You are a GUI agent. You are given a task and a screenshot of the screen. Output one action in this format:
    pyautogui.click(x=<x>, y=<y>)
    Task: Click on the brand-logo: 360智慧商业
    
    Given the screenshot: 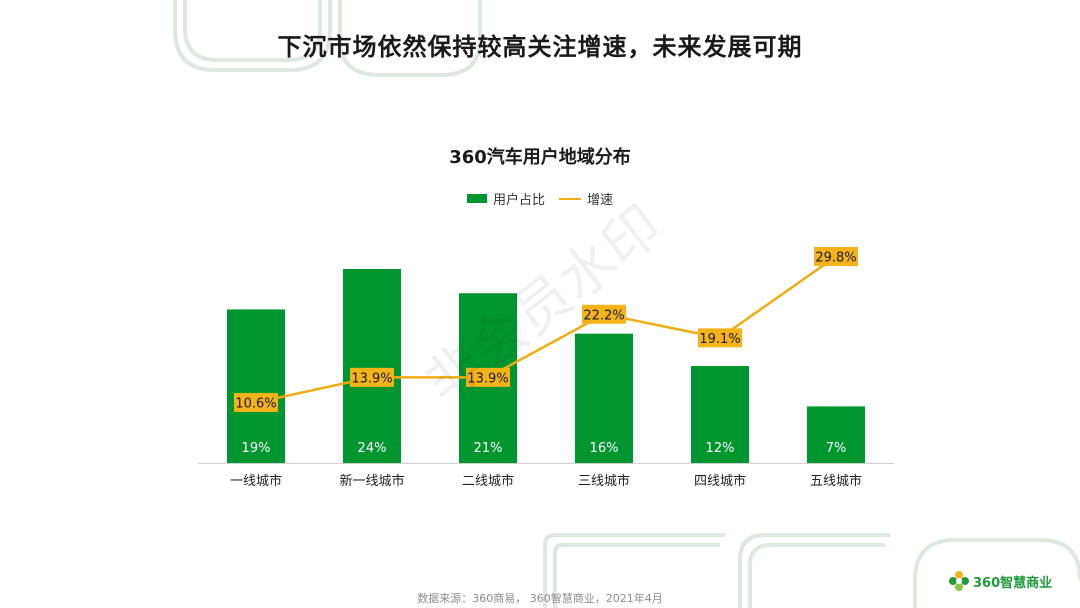 What is the action you would take?
    pyautogui.click(x=1000, y=581)
    